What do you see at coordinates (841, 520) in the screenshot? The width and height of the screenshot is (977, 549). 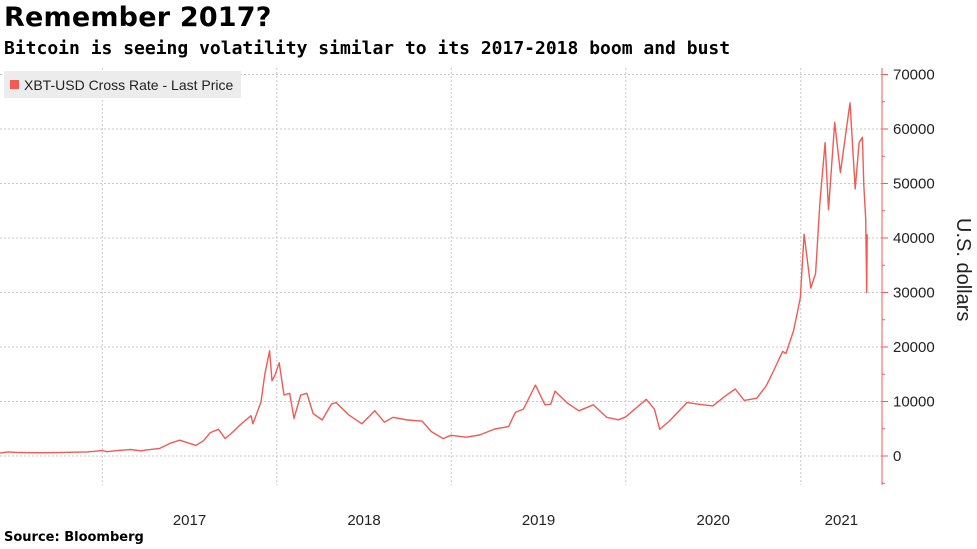 I see `x-tick-label: 2021` at bounding box center [841, 520].